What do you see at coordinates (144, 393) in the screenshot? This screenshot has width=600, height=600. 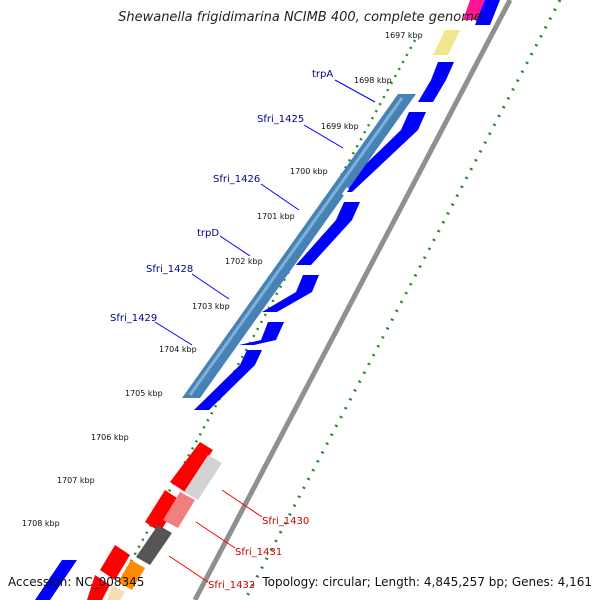 I see `ruler-tick-1705: 1705 kbp` at bounding box center [144, 393].